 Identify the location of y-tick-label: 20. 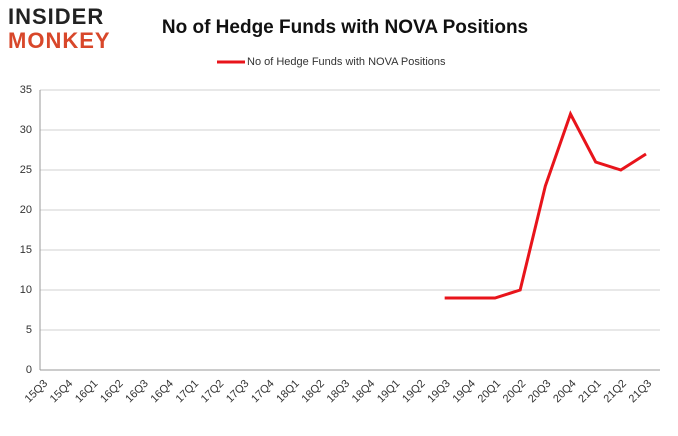
(26, 210).